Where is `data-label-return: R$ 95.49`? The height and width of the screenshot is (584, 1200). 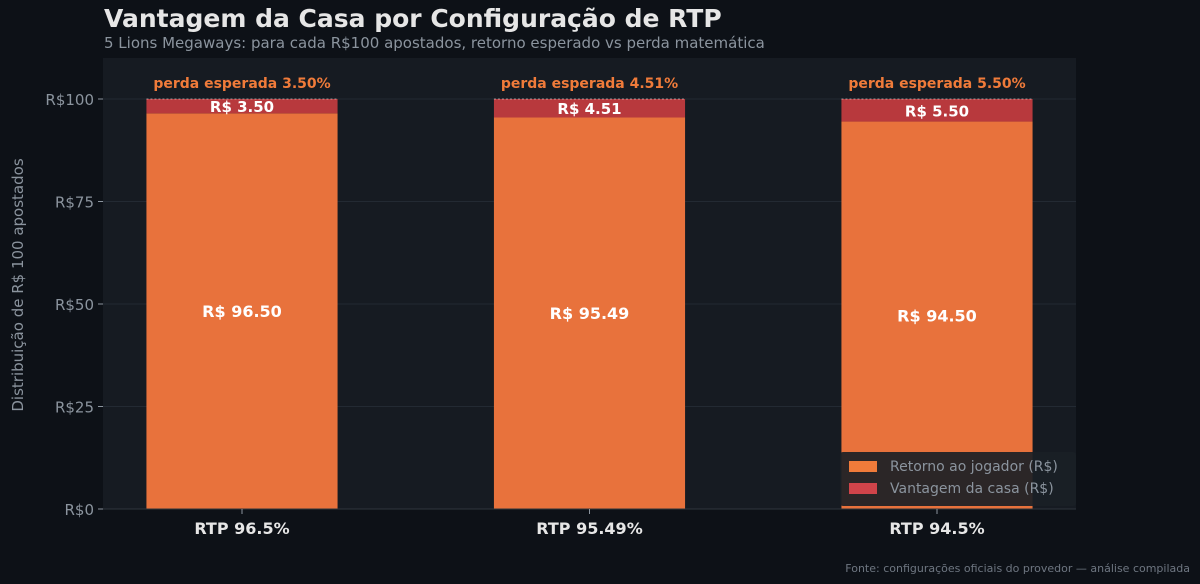 data-label-return: R$ 95.49 is located at coordinates (590, 313).